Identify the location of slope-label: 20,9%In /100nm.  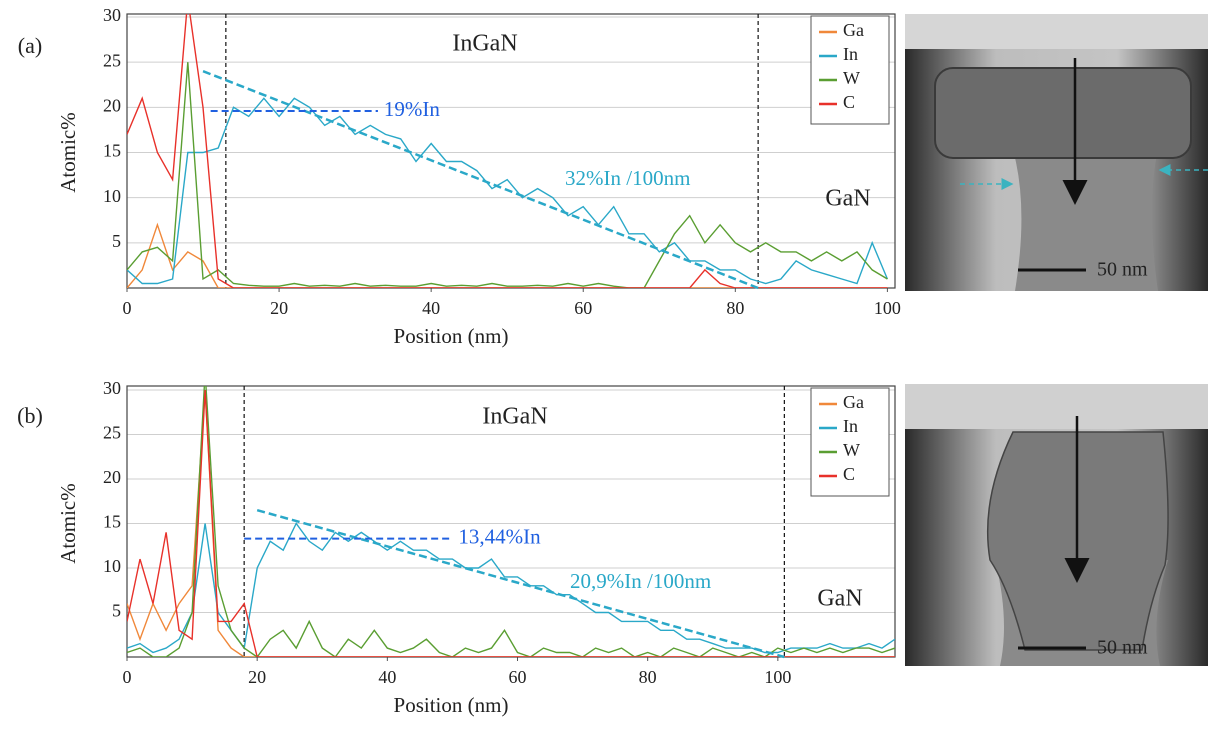
(640, 581).